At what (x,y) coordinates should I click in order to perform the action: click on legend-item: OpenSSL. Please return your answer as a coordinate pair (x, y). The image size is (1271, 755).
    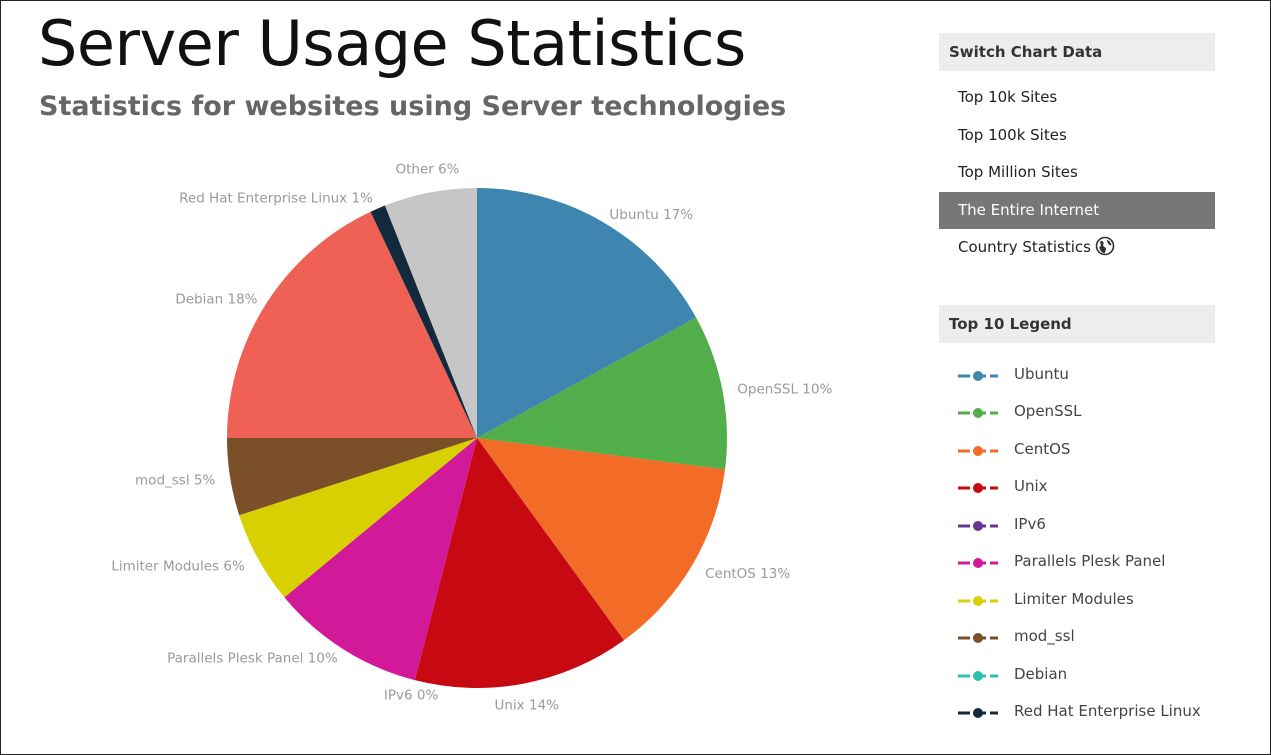
    Looking at the image, I should click on (1077, 411).